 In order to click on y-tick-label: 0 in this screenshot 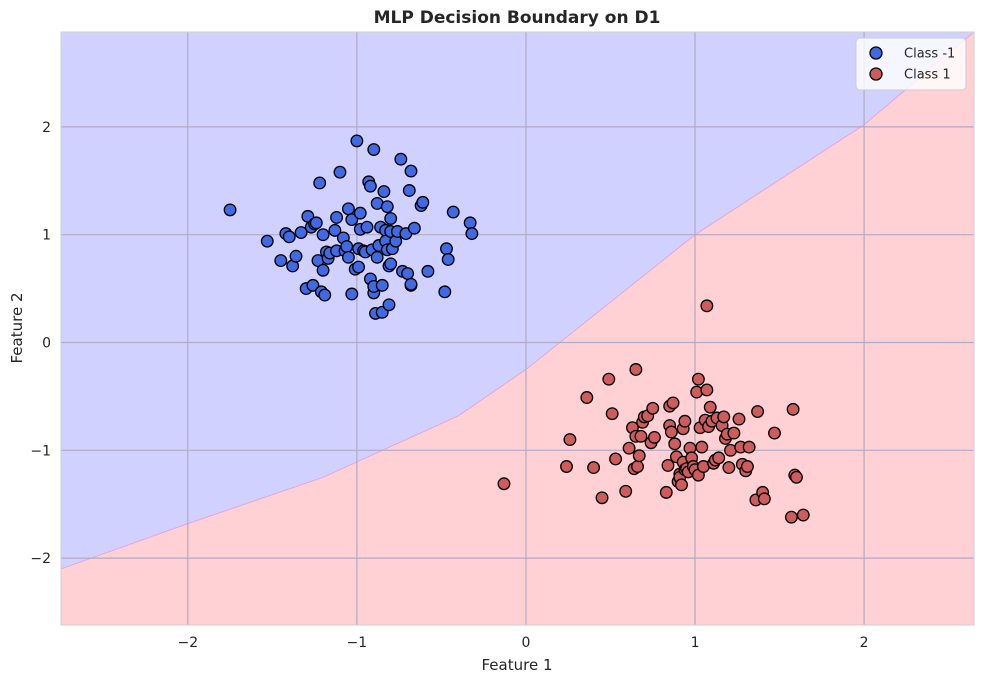, I will do `click(46, 344)`.